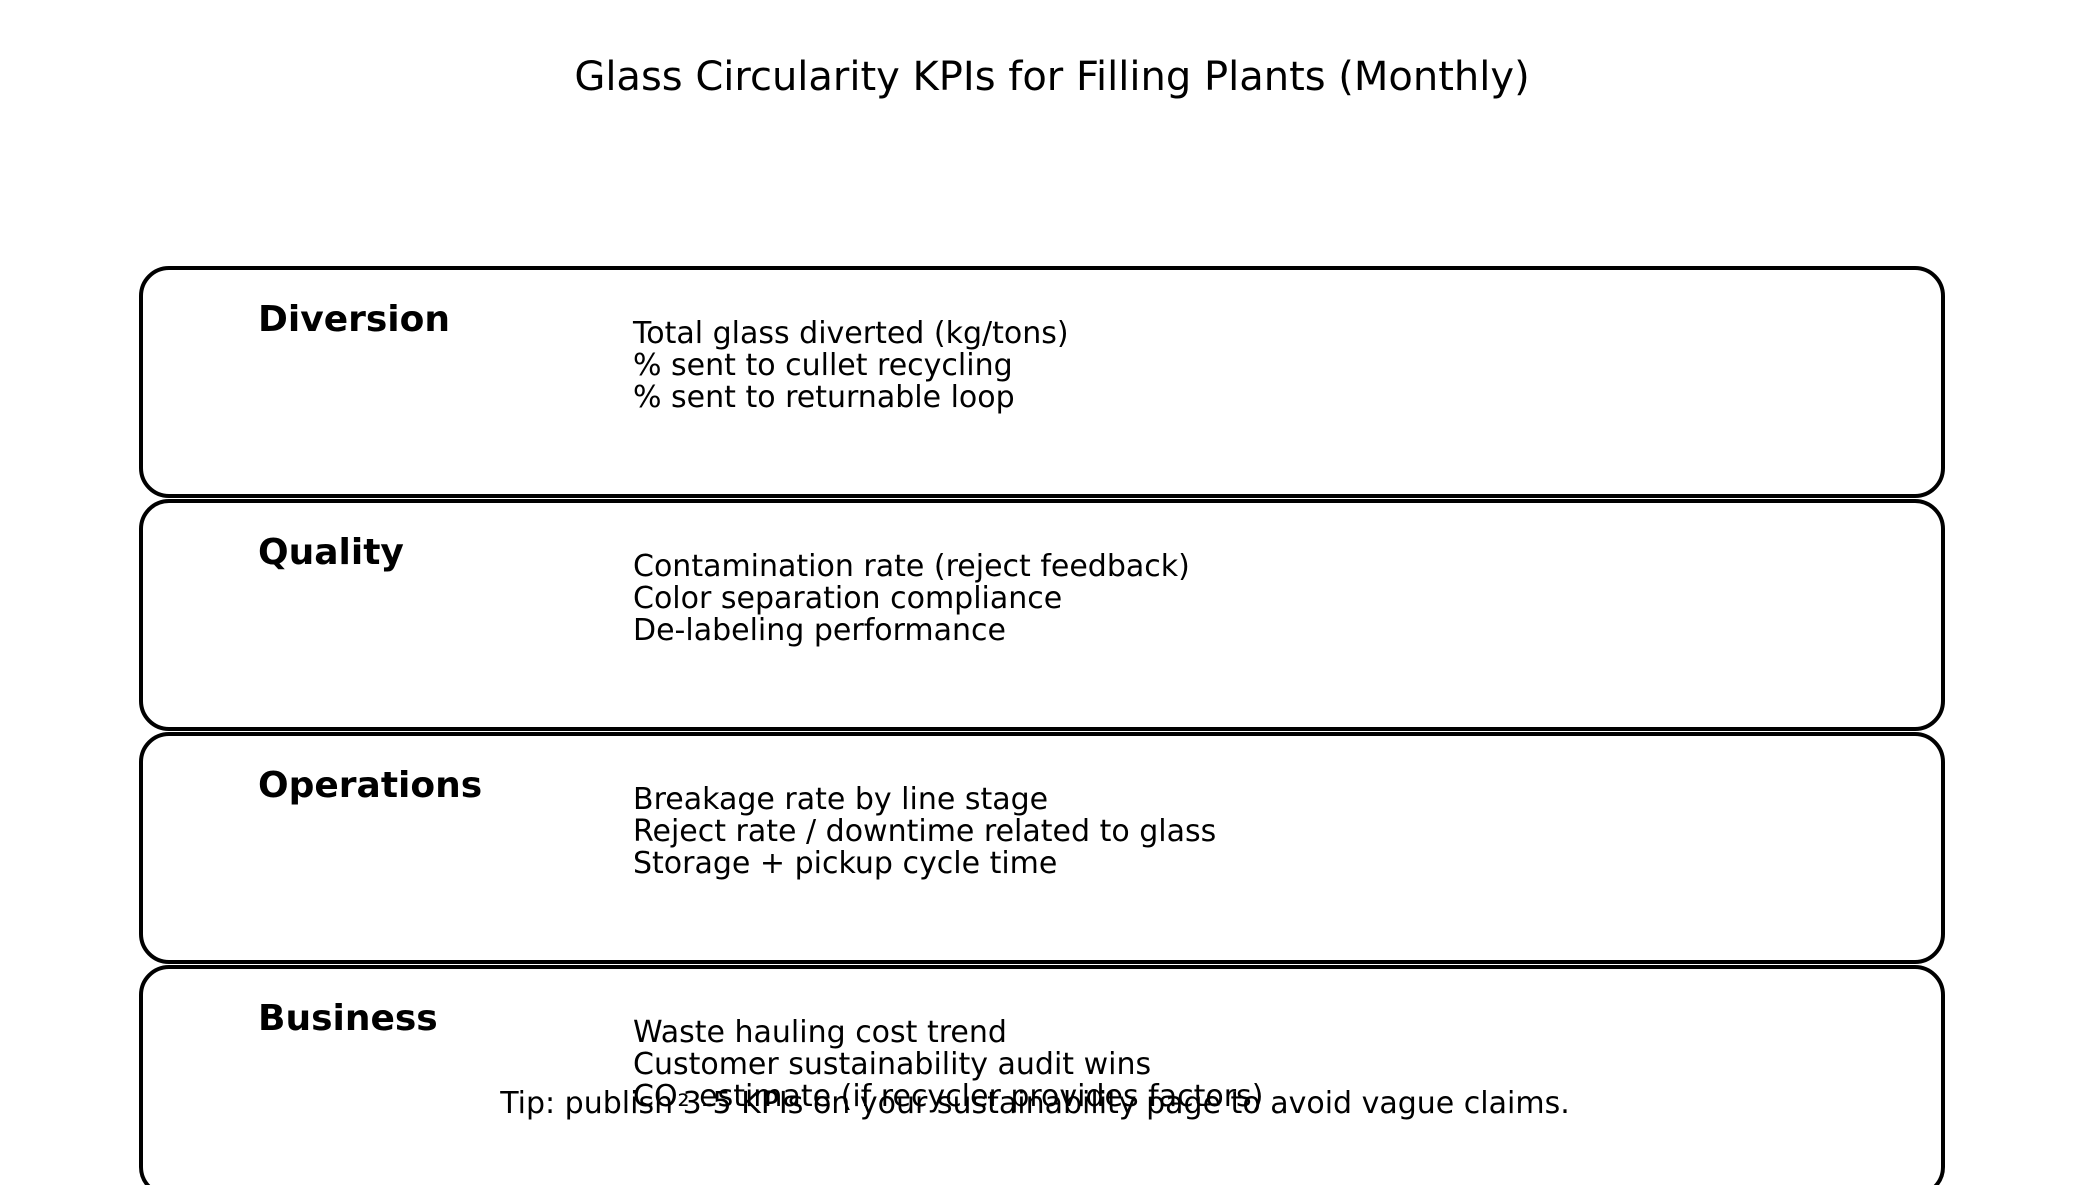  I want to click on kpi-item: Color separation compliance, so click(848, 598).